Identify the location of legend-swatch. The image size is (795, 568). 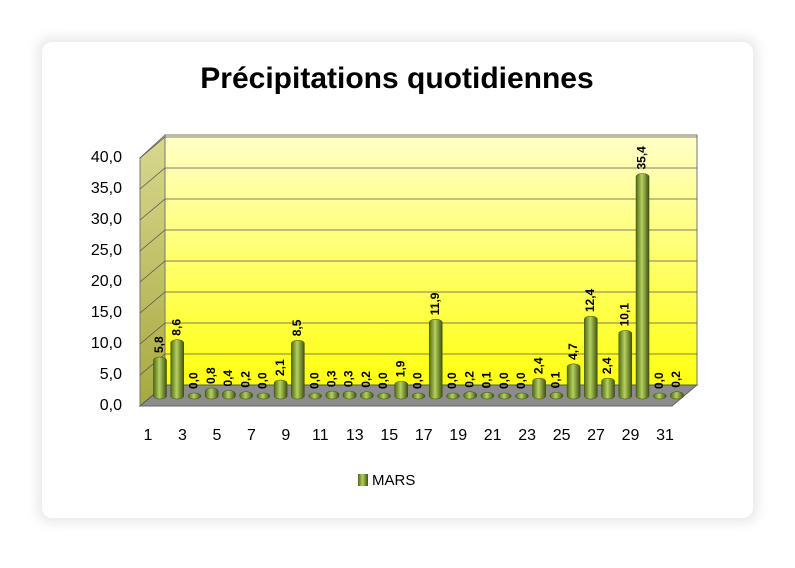
(363, 480).